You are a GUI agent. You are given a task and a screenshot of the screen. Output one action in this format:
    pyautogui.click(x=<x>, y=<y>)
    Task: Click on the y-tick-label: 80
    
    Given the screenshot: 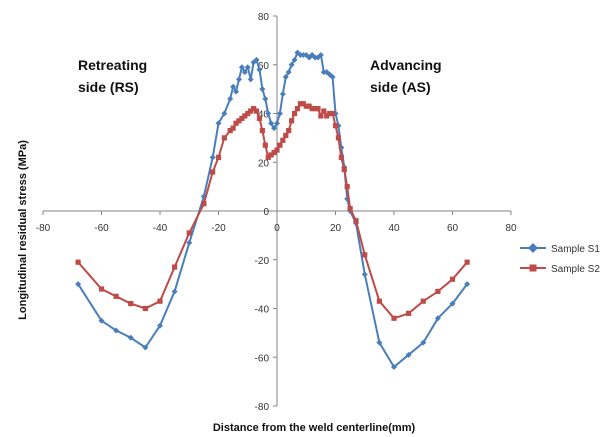 What is the action you would take?
    pyautogui.click(x=264, y=17)
    